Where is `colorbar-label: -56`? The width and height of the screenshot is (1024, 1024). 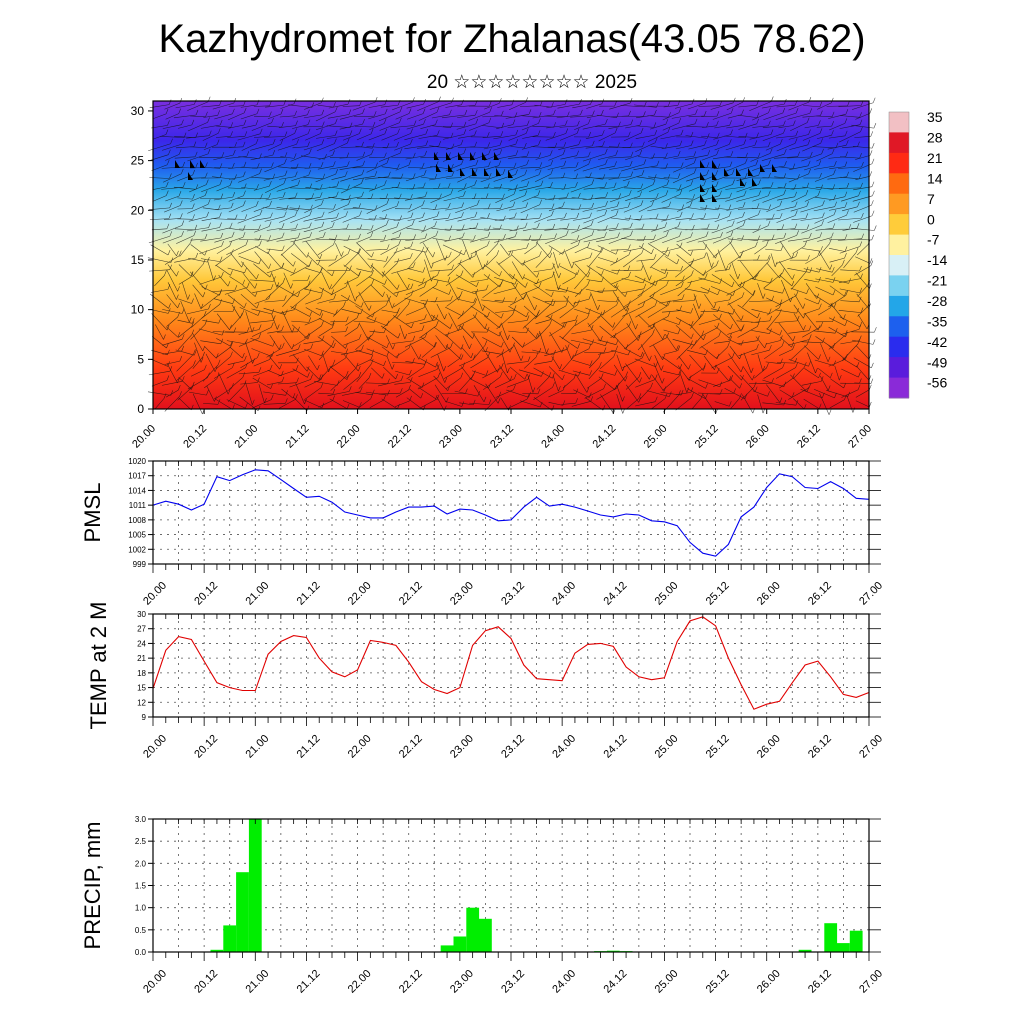 colorbar-label: -56 is located at coordinates (937, 383).